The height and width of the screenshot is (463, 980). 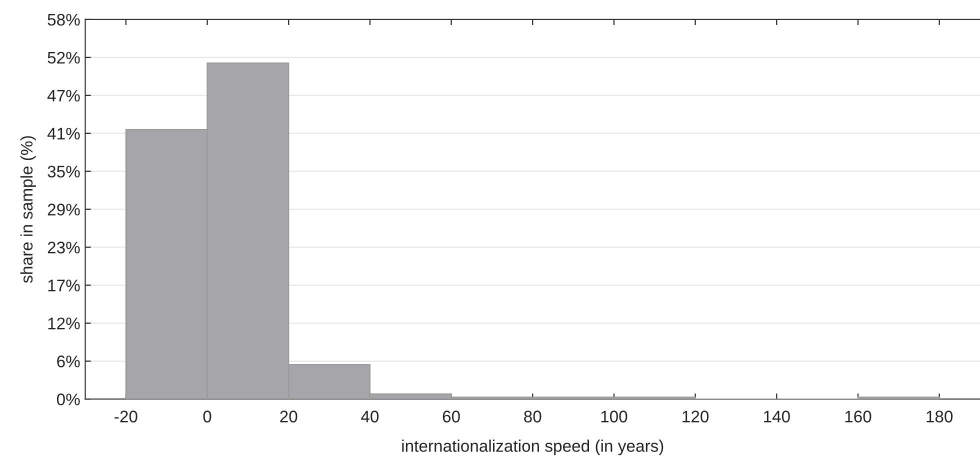 What do you see at coordinates (695, 416) in the screenshot?
I see `x-tick-label: 120` at bounding box center [695, 416].